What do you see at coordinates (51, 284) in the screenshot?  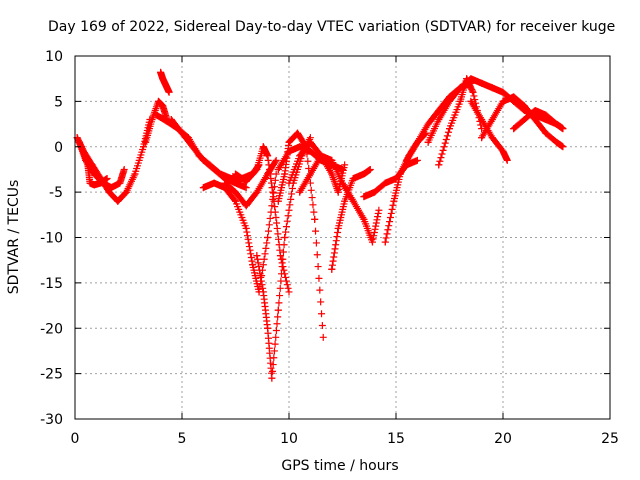 I see `y-tick-label: -15` at bounding box center [51, 284].